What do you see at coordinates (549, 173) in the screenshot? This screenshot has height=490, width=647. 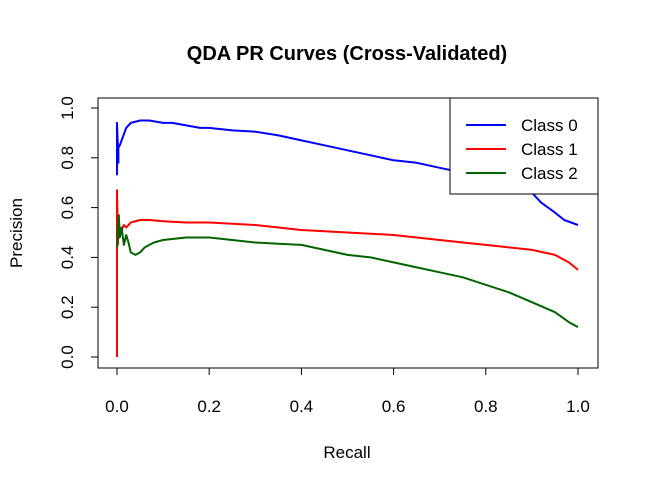 I see `legend-label: Class 2` at bounding box center [549, 173].